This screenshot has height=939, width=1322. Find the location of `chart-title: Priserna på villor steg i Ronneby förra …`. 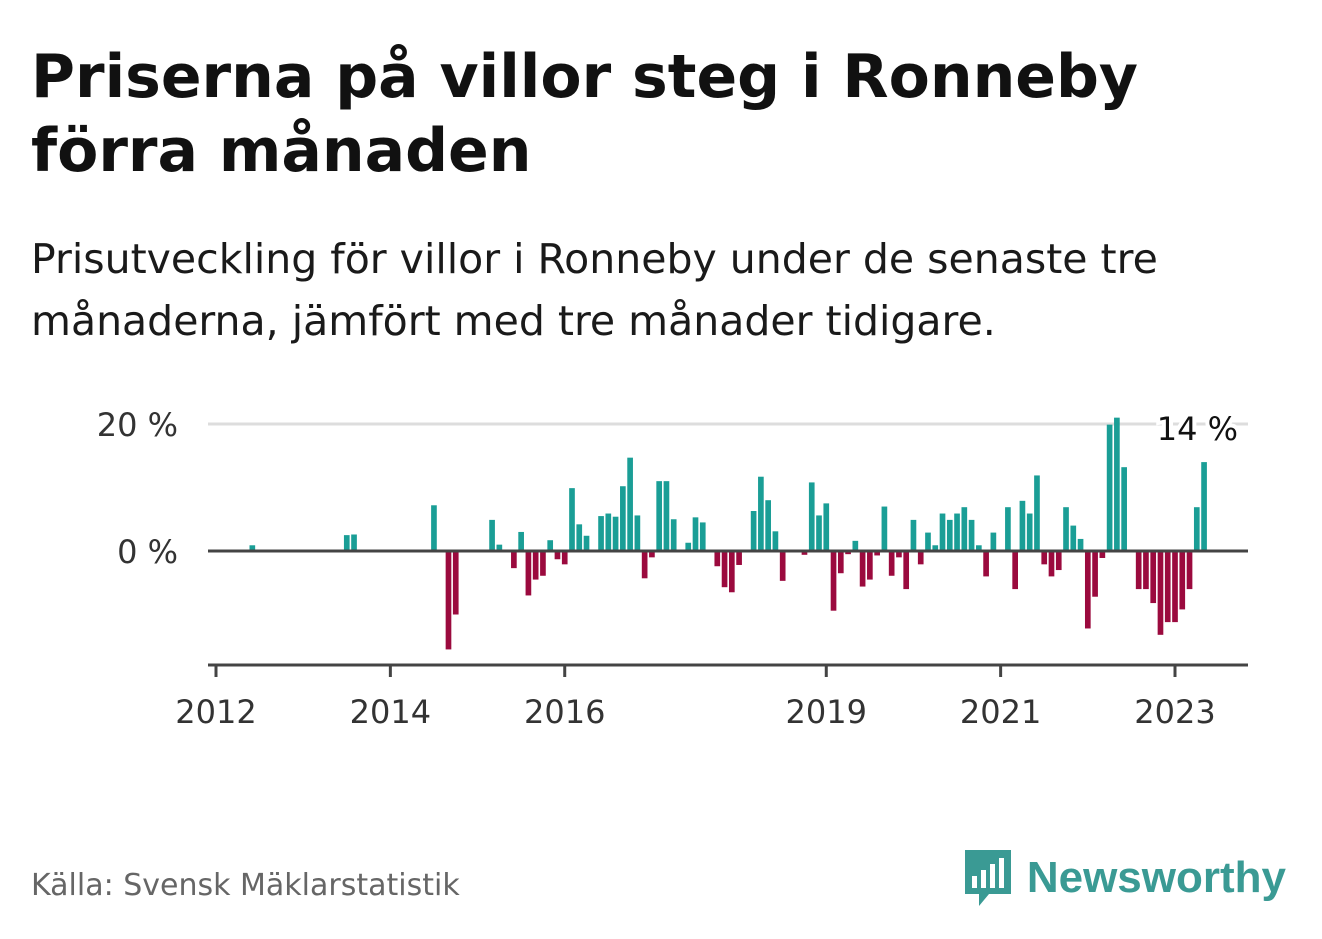

chart-title: Priserna på villor steg i Ronneby förra … is located at coordinates (585, 114).